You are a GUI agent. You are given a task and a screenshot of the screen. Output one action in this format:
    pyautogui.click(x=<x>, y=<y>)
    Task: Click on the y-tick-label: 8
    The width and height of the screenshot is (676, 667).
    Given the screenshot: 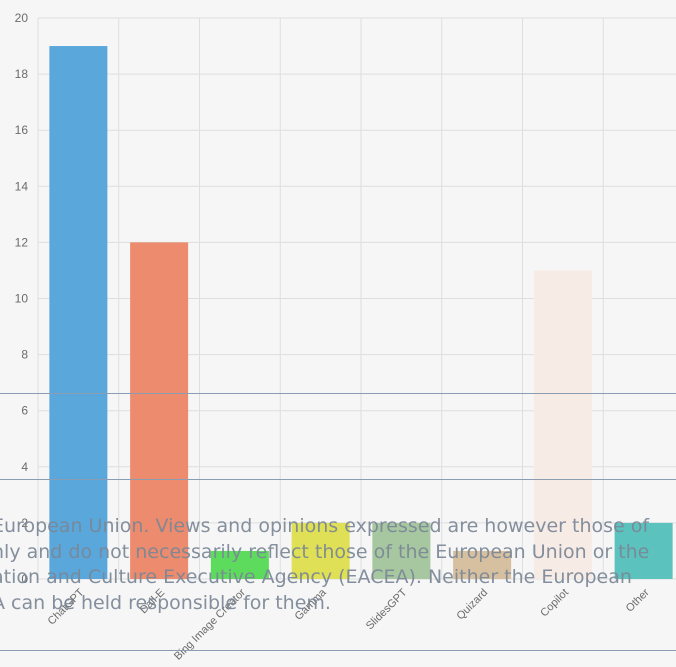 What is the action you would take?
    pyautogui.click(x=24, y=355)
    